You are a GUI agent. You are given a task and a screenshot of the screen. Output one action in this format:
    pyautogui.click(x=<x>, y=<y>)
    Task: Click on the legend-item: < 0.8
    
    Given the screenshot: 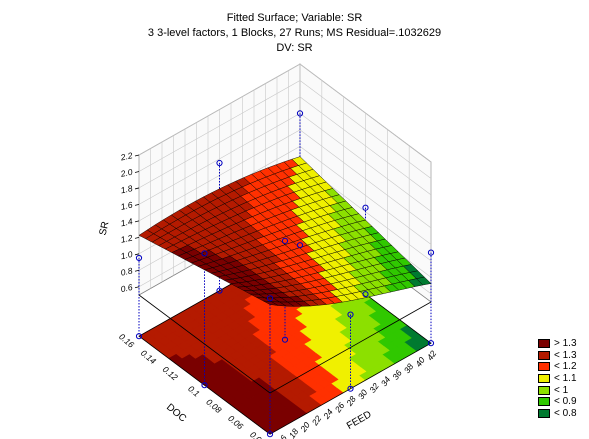 What is the action you would take?
    pyautogui.click(x=557, y=414)
    